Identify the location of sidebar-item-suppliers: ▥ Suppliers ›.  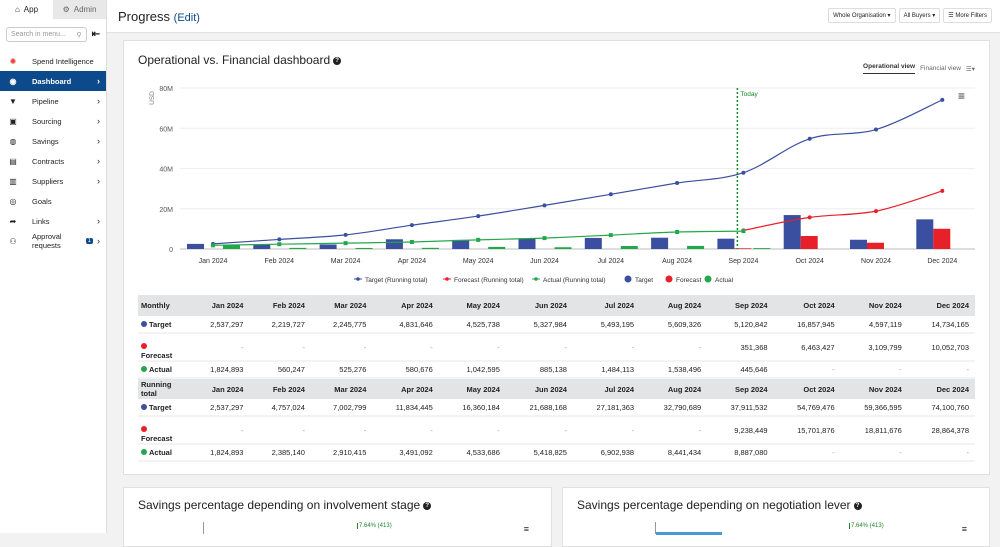
(54, 181).